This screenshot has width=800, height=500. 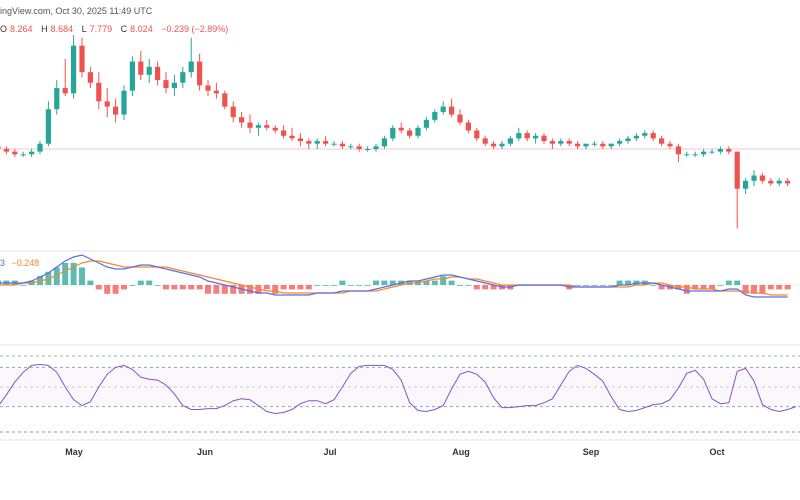 What do you see at coordinates (394, 452) in the screenshot?
I see `x-axis: May Jun Jul Aug Sep Oct` at bounding box center [394, 452].